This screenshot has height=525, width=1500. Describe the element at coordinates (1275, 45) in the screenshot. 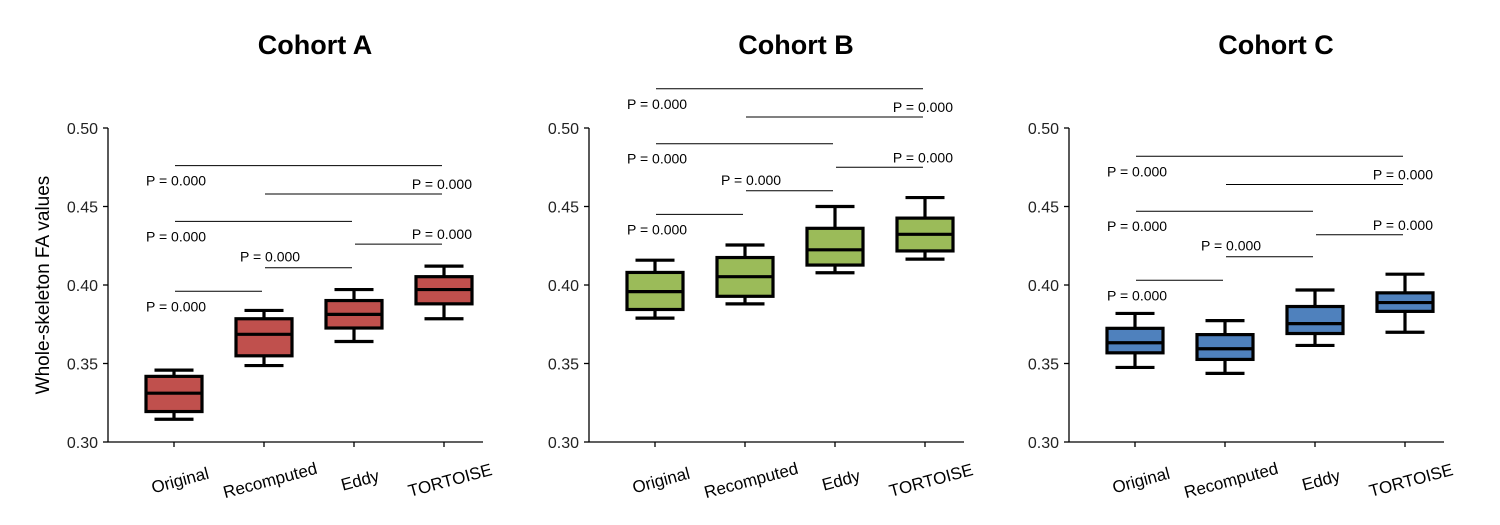

I see `chart-title: Cohort C` at that location.